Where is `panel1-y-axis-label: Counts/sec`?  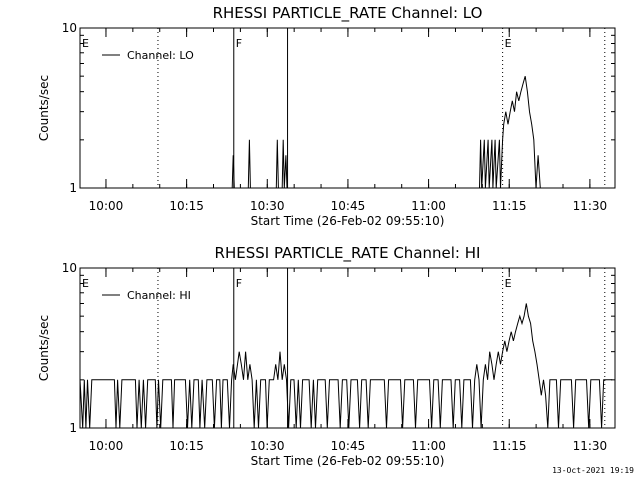
panel1-y-axis-label: Counts/sec is located at coordinates (44, 108).